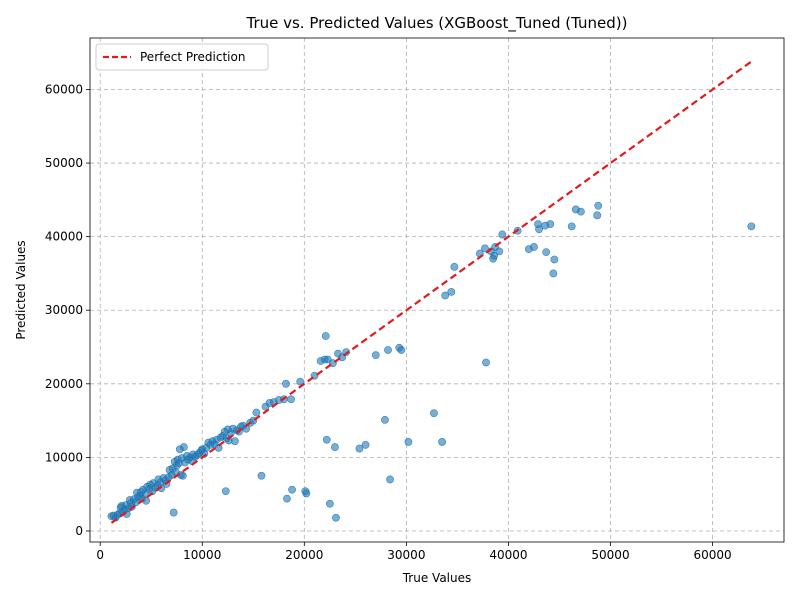 The height and width of the screenshot is (604, 800). I want to click on y-tick-label: 0, so click(79, 531).